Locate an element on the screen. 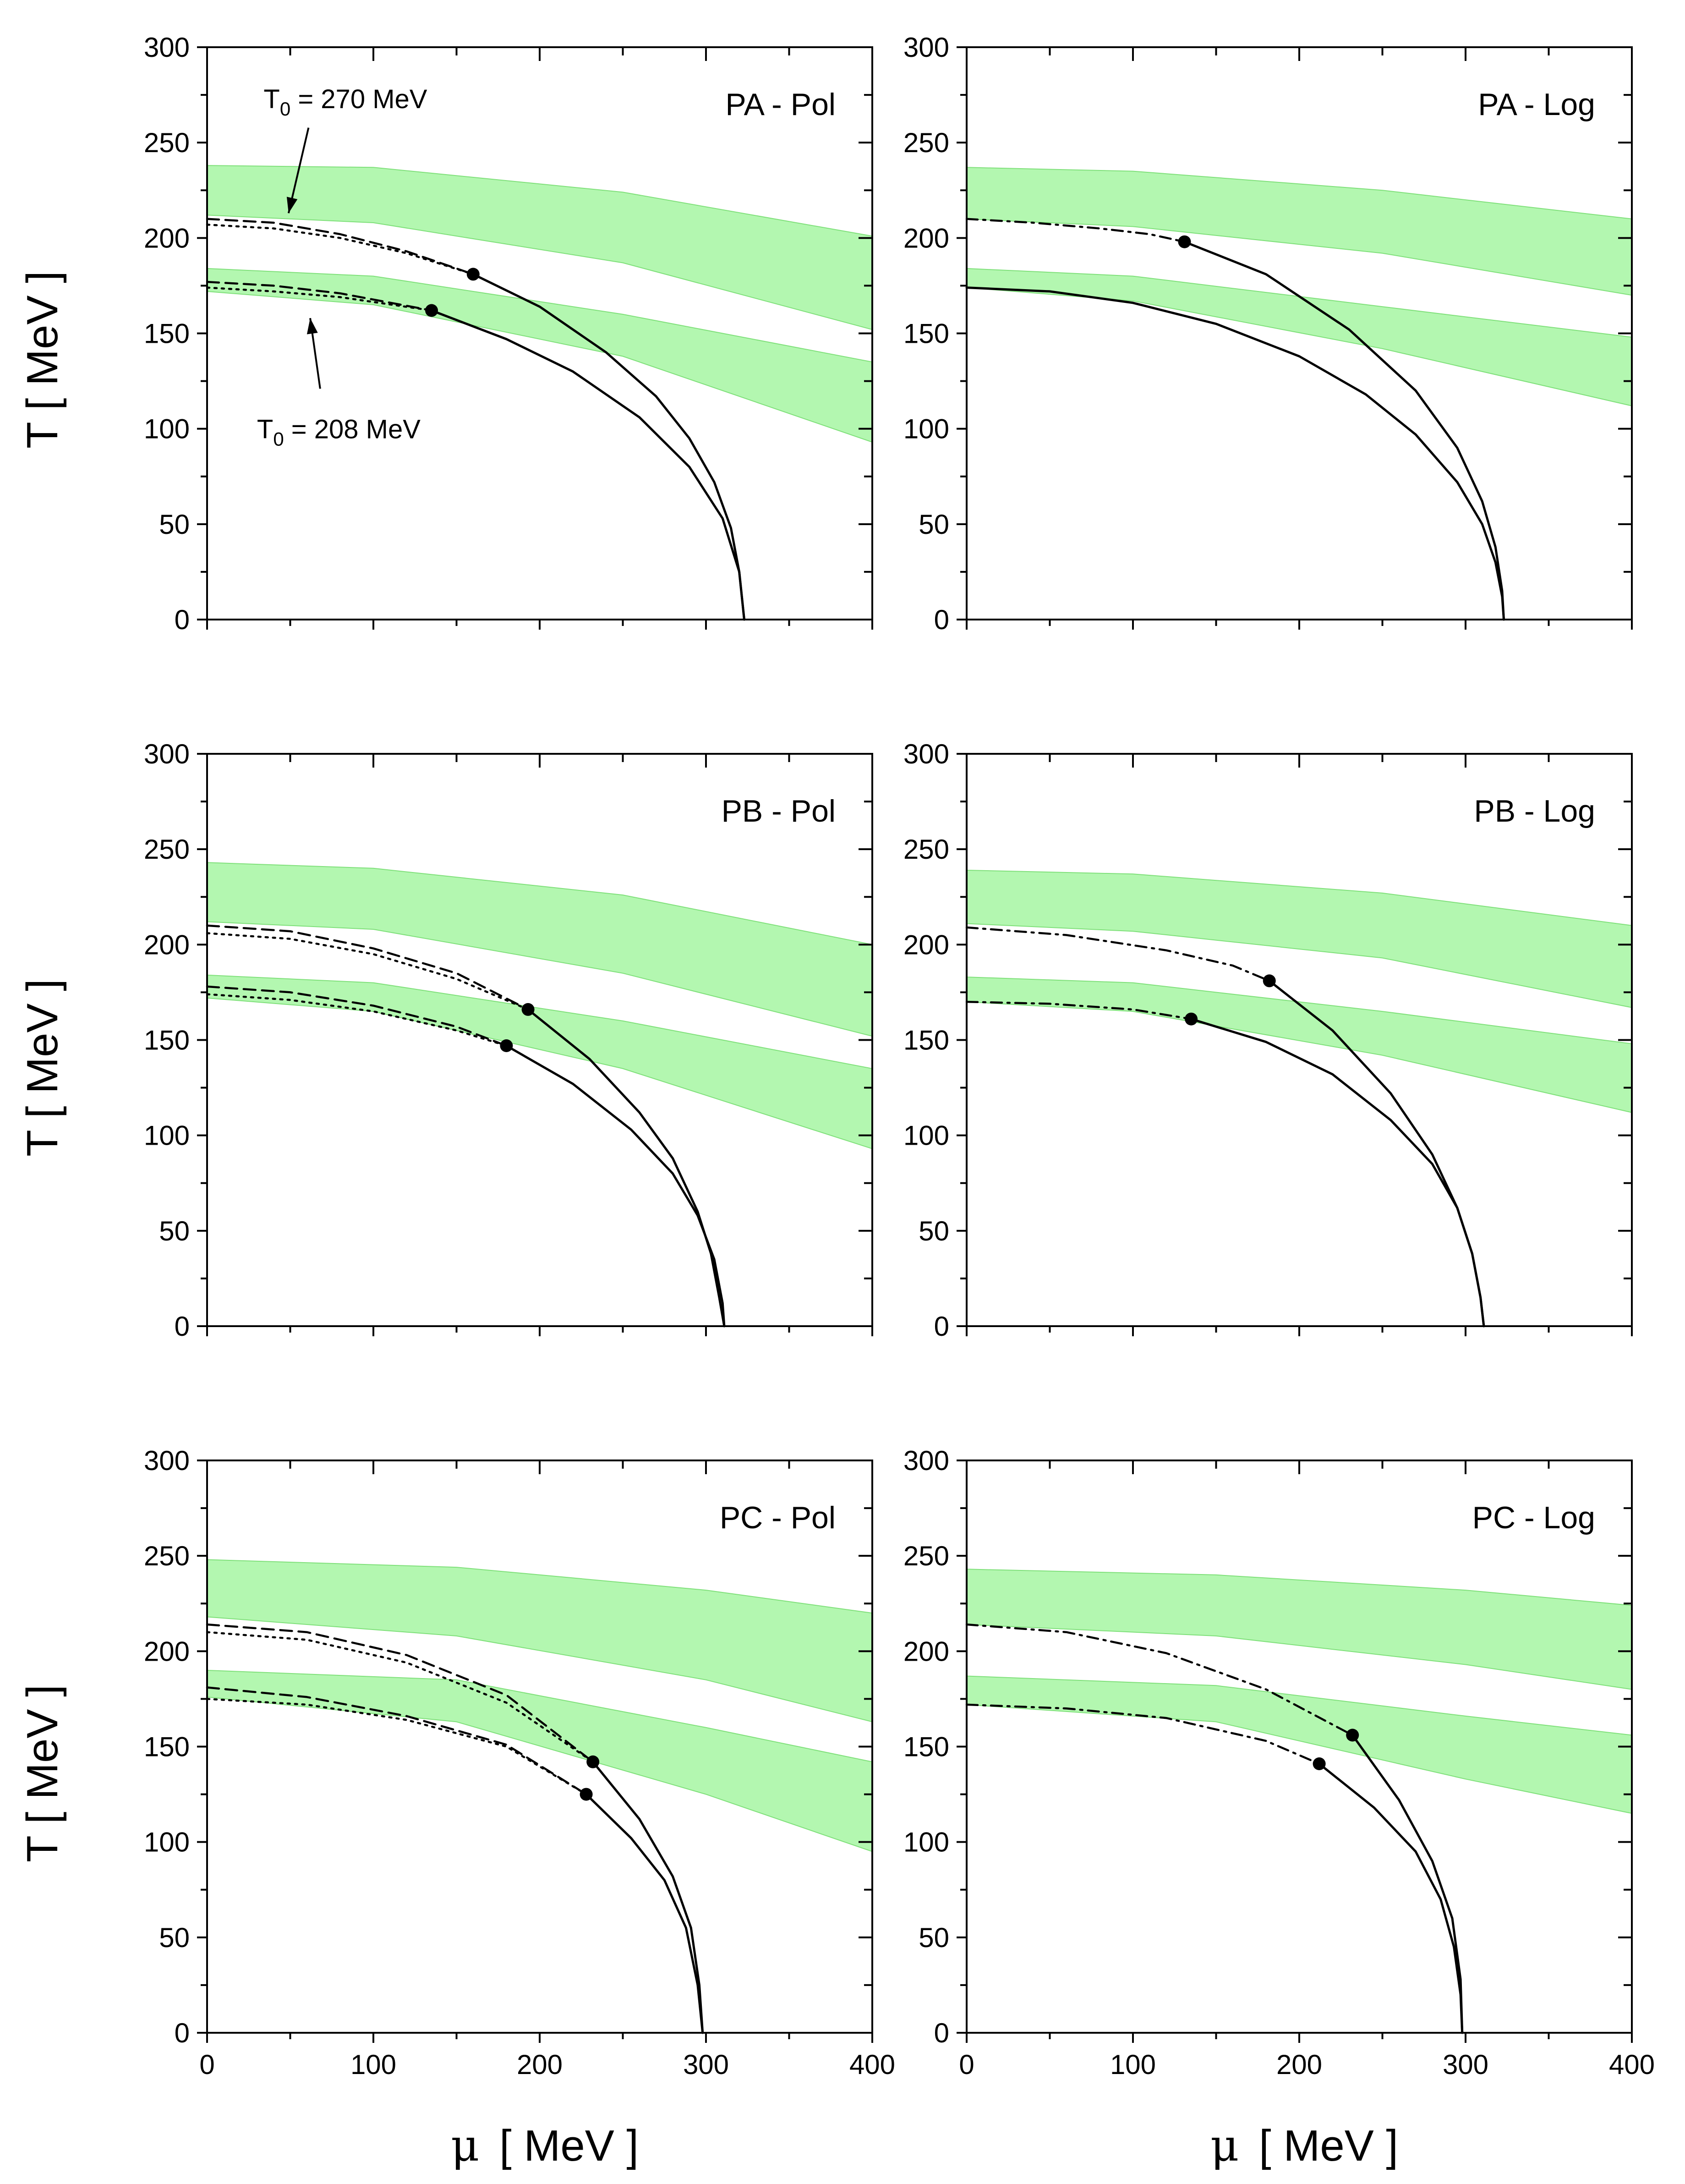 Image resolution: width=1685 pixels, height=2184 pixels. panel-pc-log: 0 50 100 150 200 250 300 0 100 200 300 400 PC - Log is located at coordinates (1279, 1762).